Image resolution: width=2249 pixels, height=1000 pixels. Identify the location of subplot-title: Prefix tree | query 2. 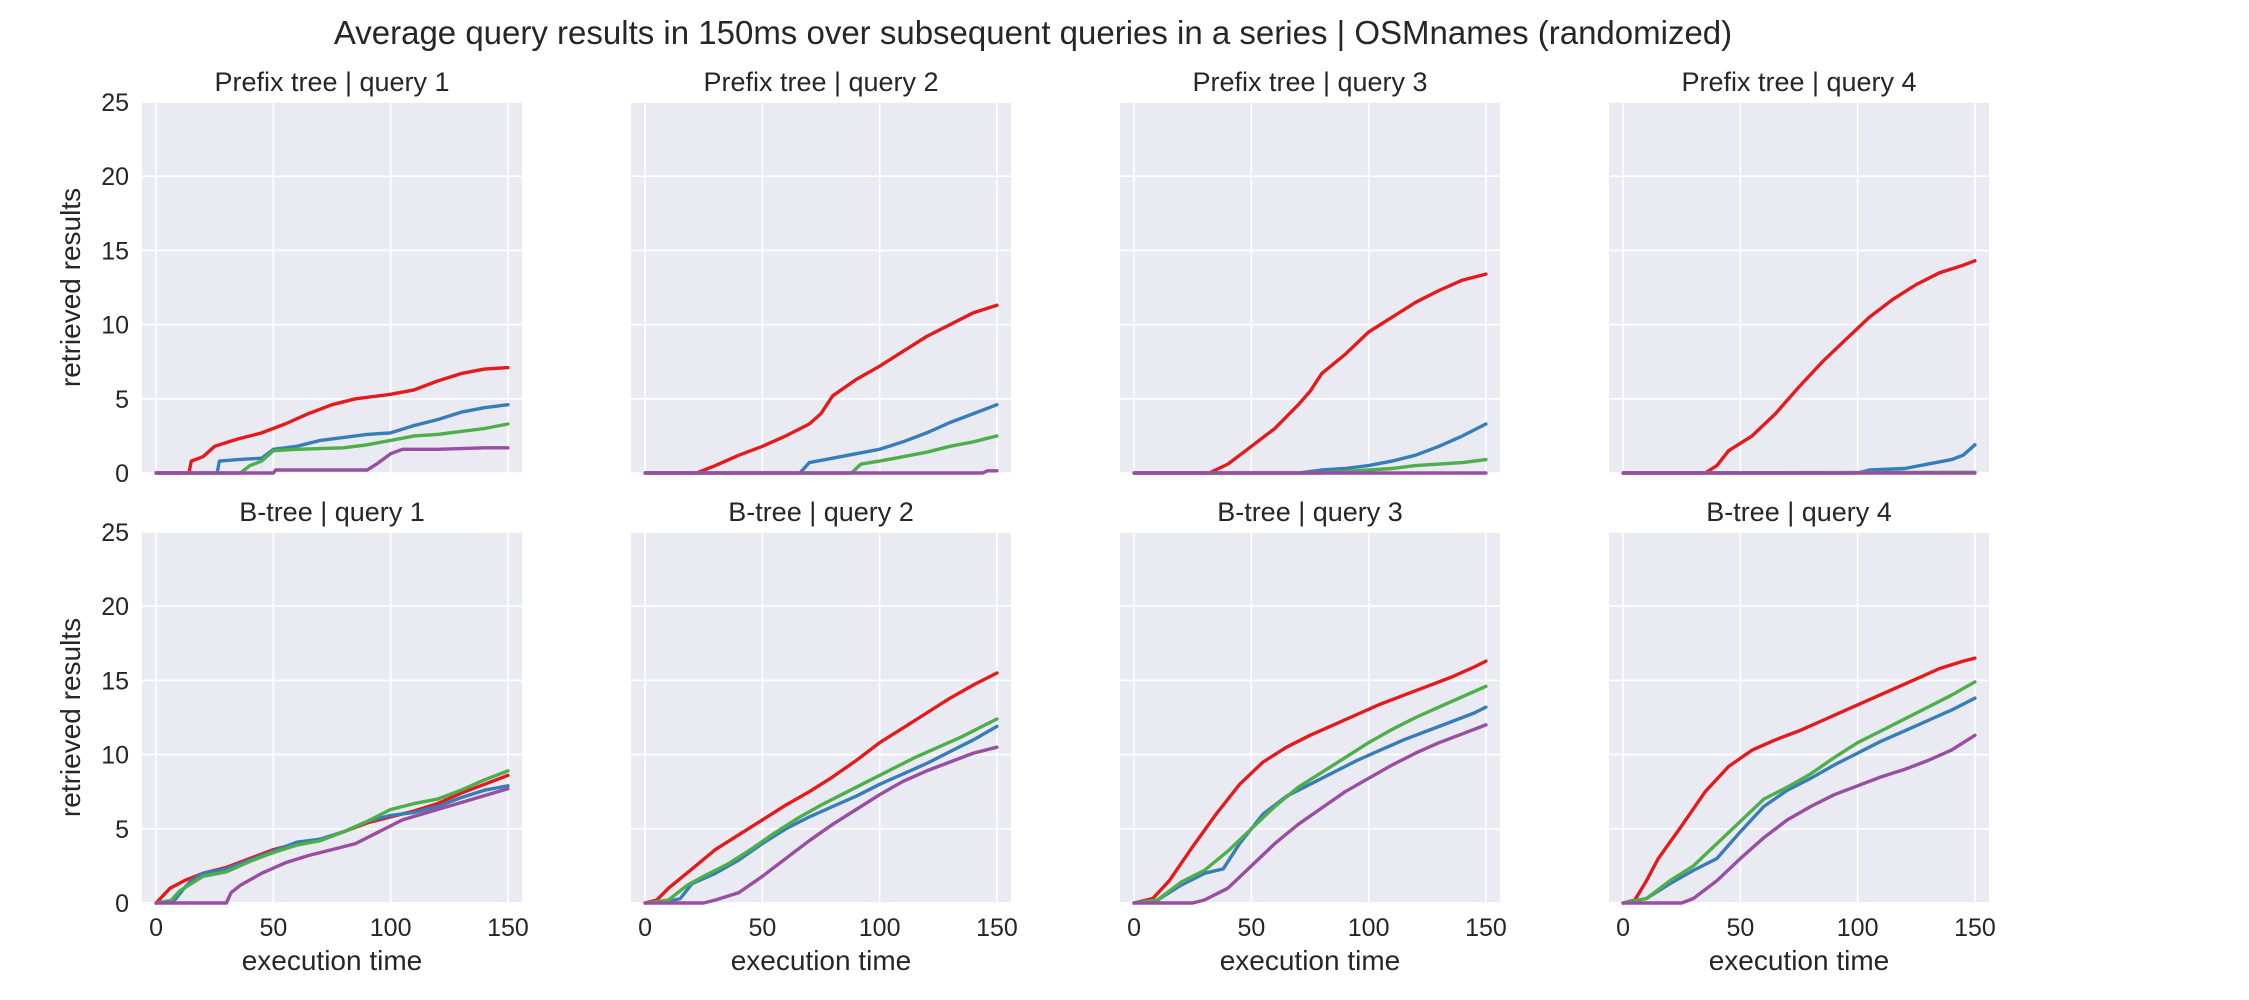
(820, 82).